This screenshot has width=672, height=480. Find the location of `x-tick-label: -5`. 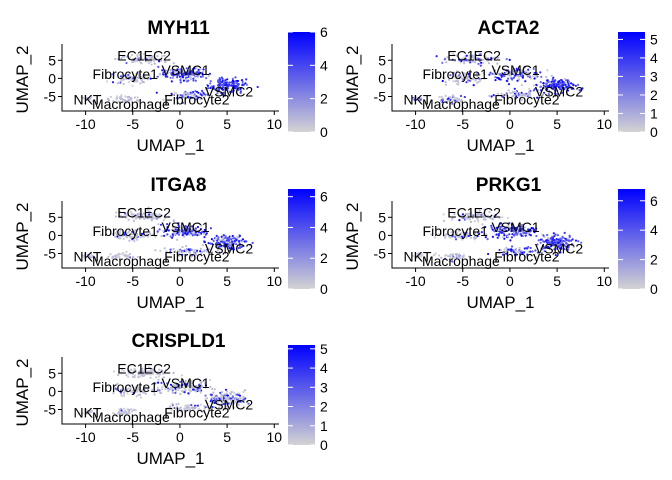

x-tick-label: -5 is located at coordinates (133, 124).